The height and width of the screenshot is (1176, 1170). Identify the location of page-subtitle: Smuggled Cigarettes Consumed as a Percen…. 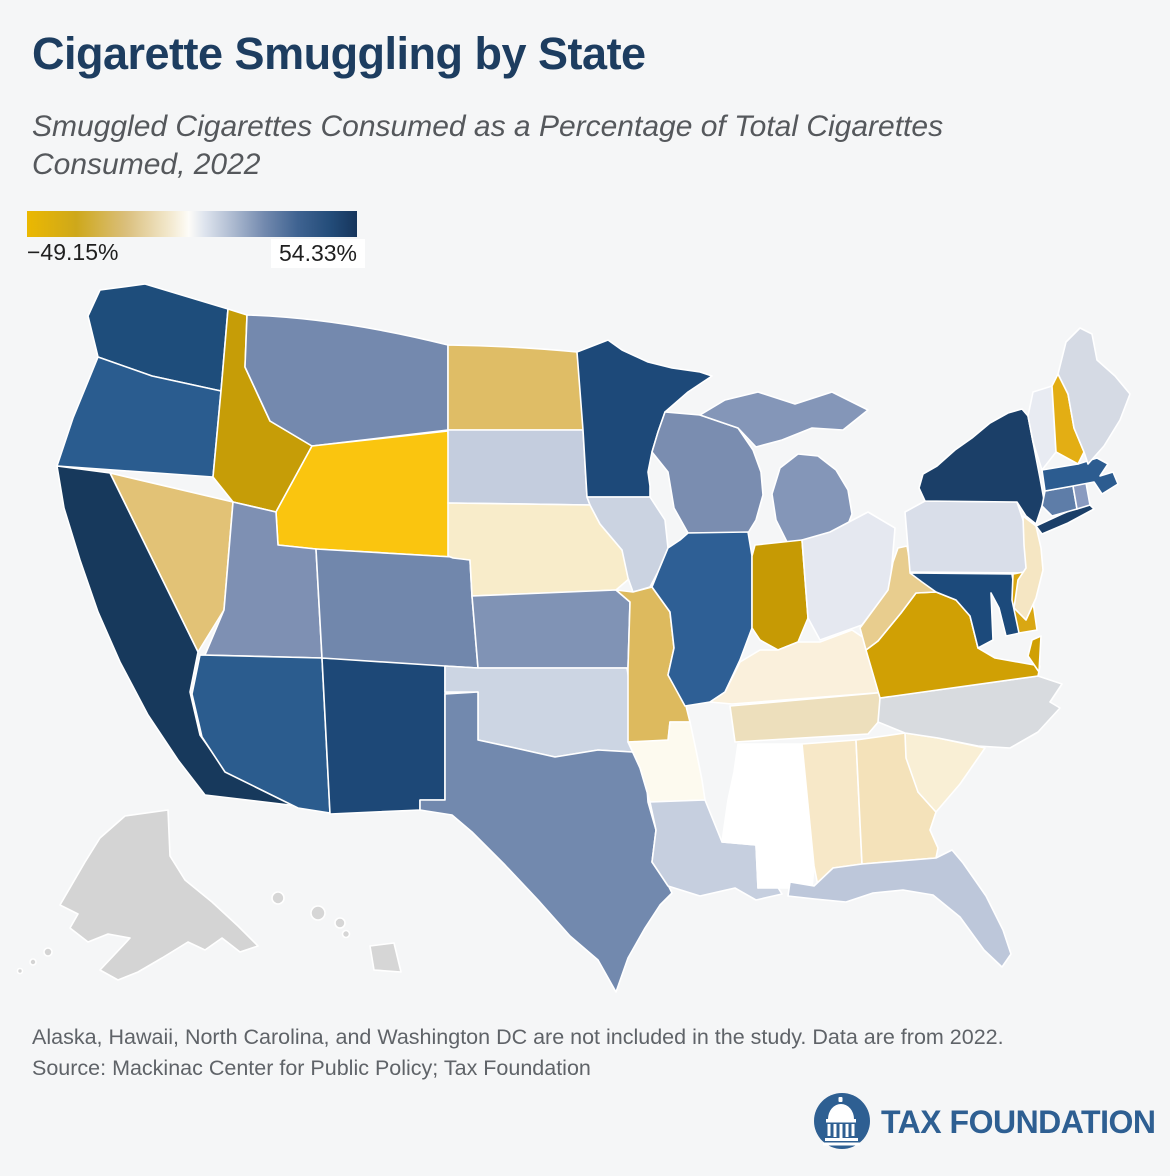
(488, 146).